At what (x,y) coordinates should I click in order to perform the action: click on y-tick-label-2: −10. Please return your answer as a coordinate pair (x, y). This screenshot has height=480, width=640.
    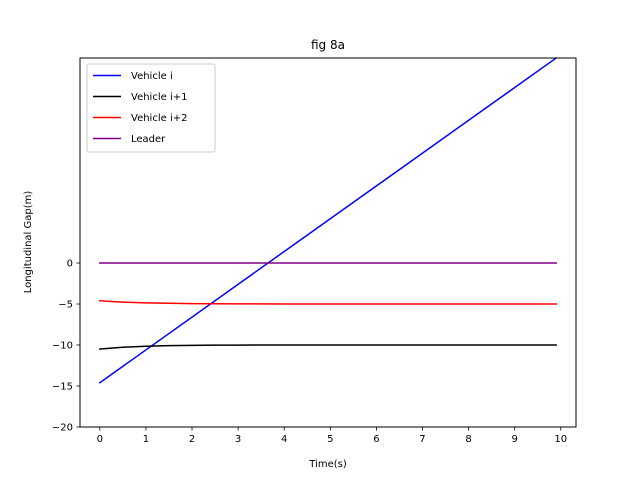
    Looking at the image, I should click on (62, 346).